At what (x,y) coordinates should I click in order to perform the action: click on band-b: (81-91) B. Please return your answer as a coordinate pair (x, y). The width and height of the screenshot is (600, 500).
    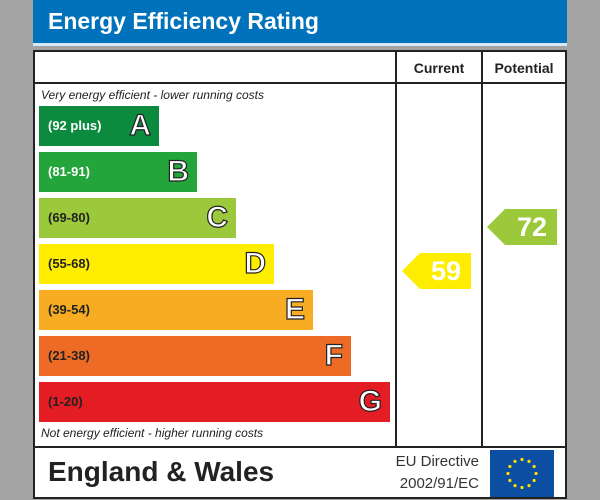
    Looking at the image, I should click on (118, 172).